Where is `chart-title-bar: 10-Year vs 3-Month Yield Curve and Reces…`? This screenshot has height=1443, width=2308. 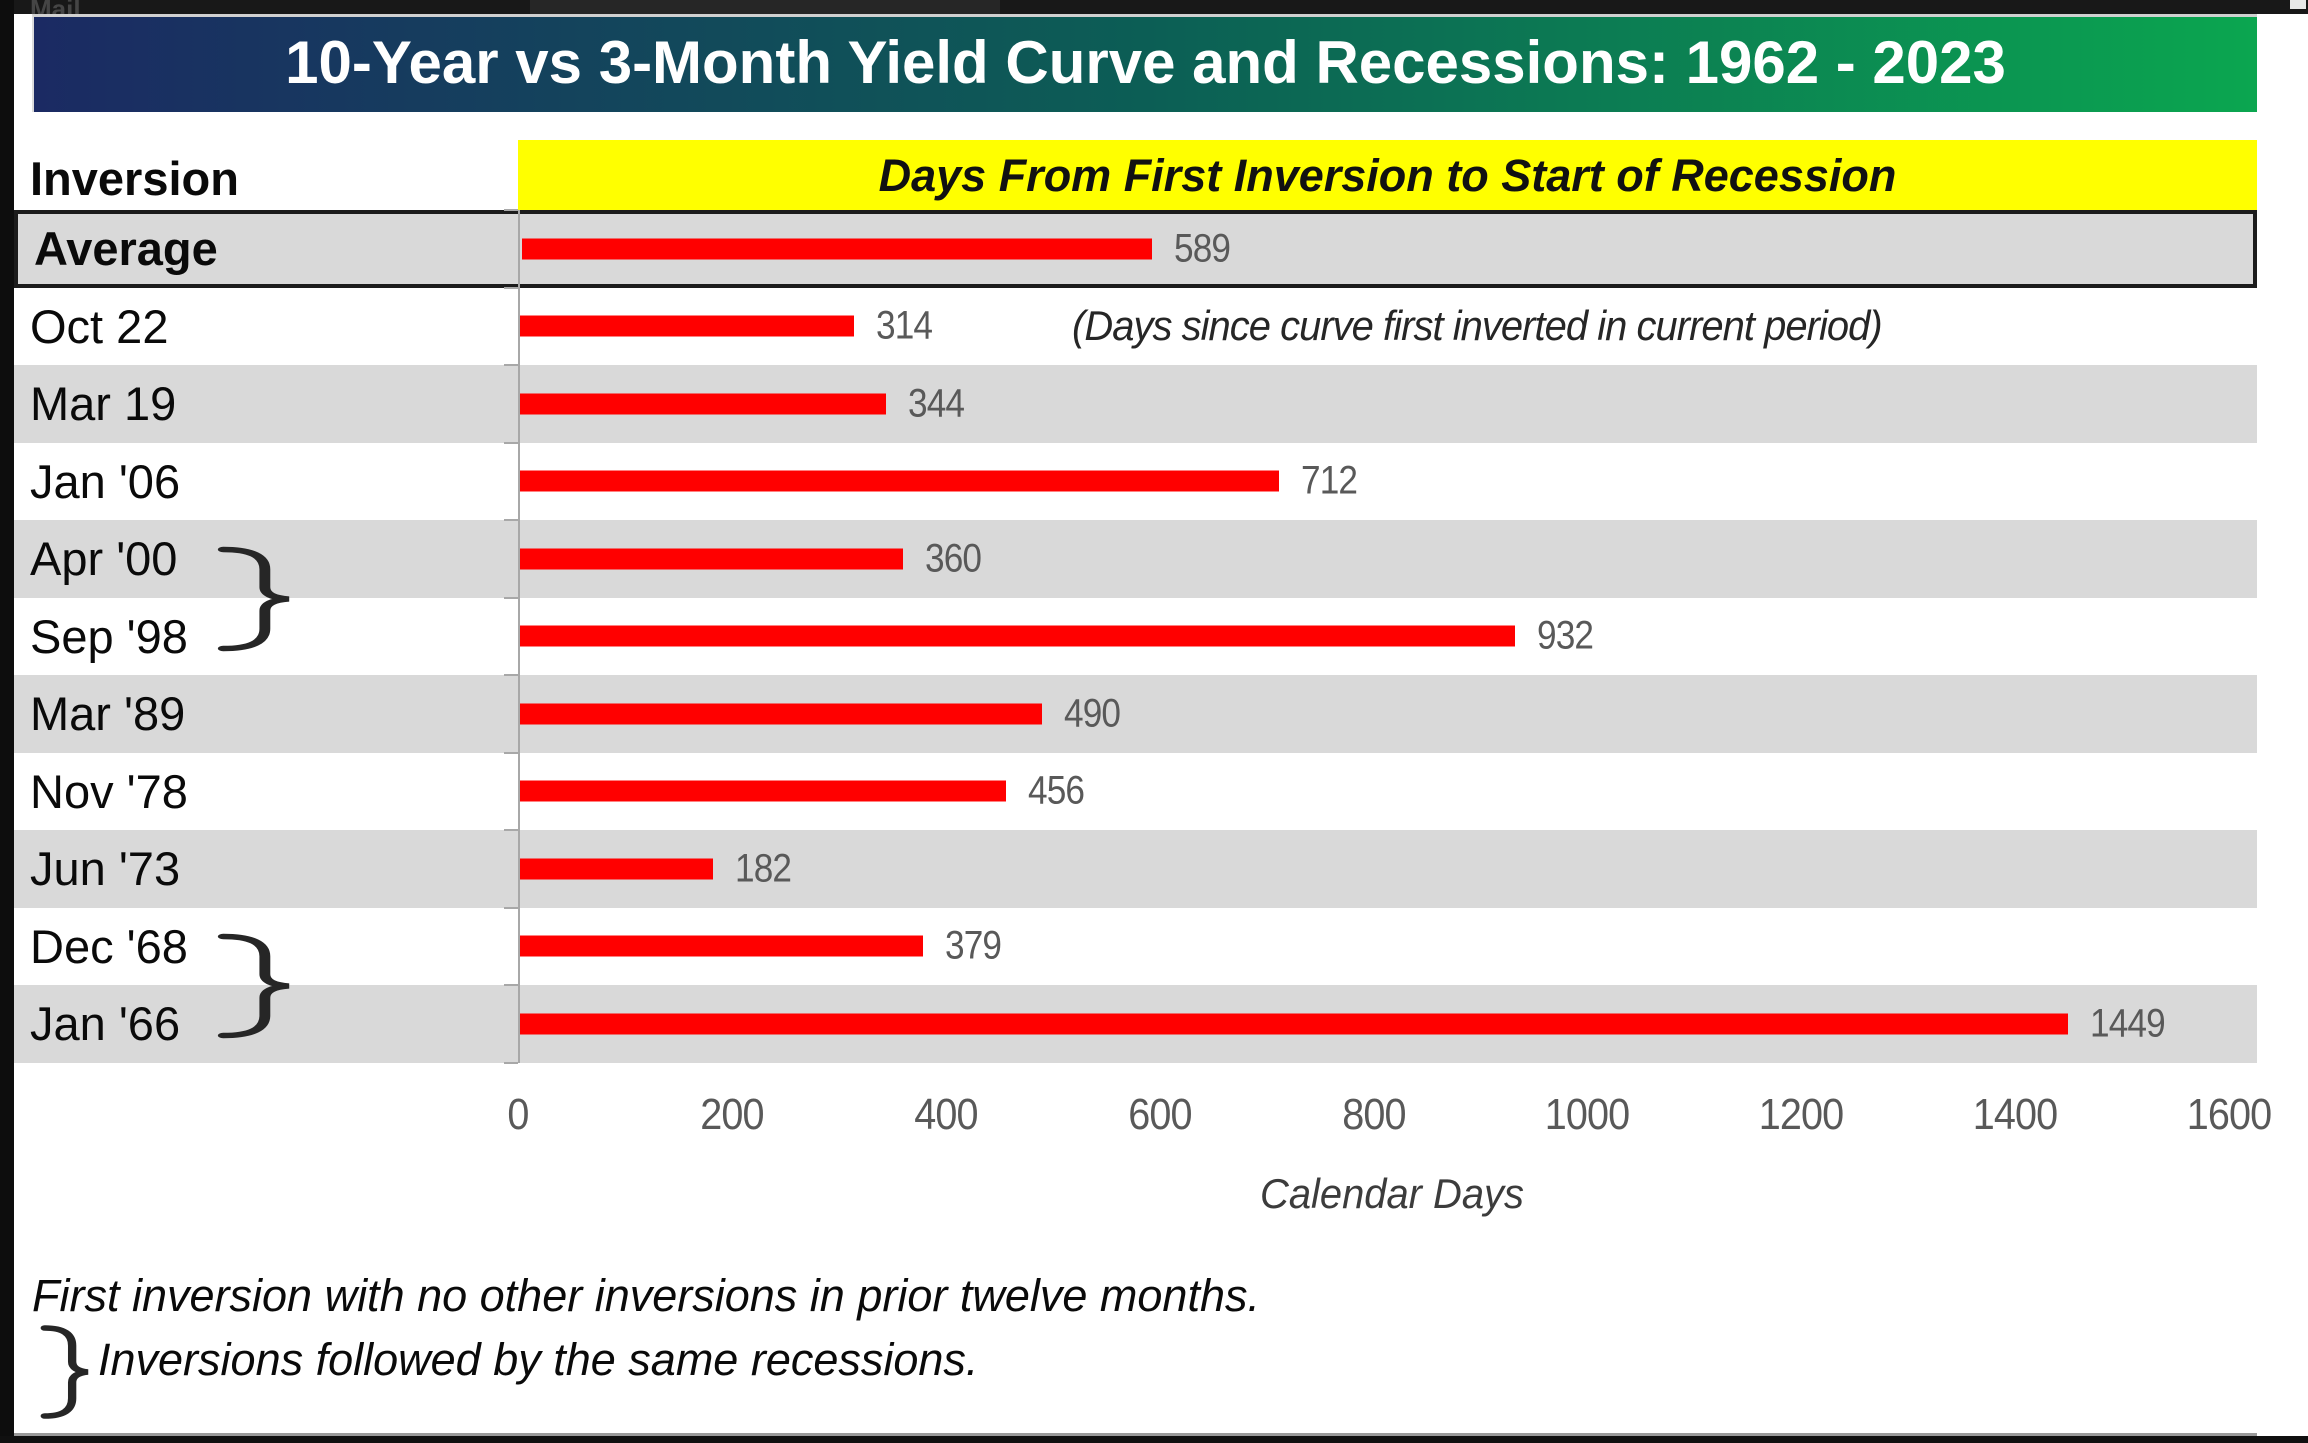
chart-title-bar: 10-Year vs 3-Month Yield Curve and Reces… is located at coordinates (1144, 63).